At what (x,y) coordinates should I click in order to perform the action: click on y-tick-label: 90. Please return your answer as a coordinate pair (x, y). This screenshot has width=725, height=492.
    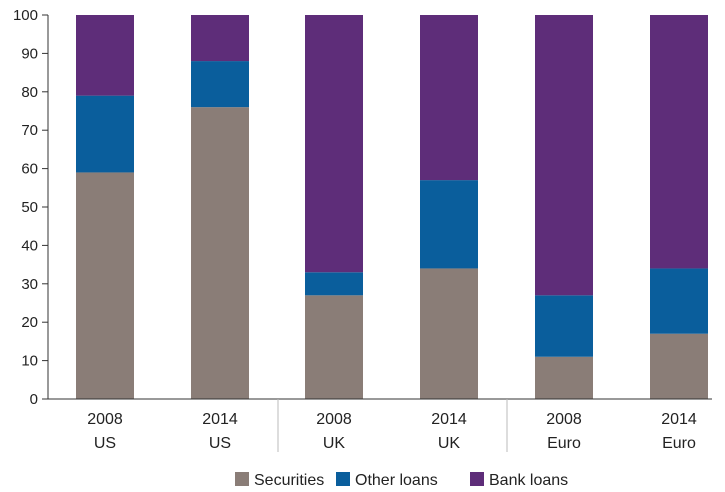
    Looking at the image, I should click on (29, 53).